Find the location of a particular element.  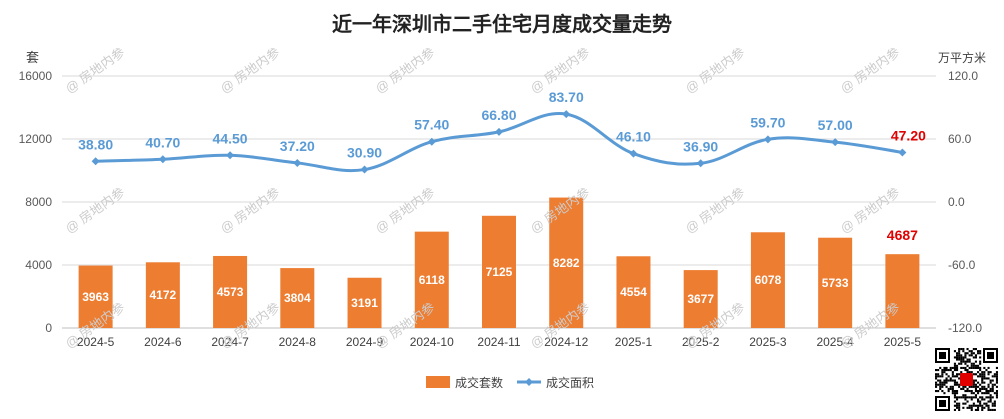

line-value-label: 57.40 is located at coordinates (431, 125).